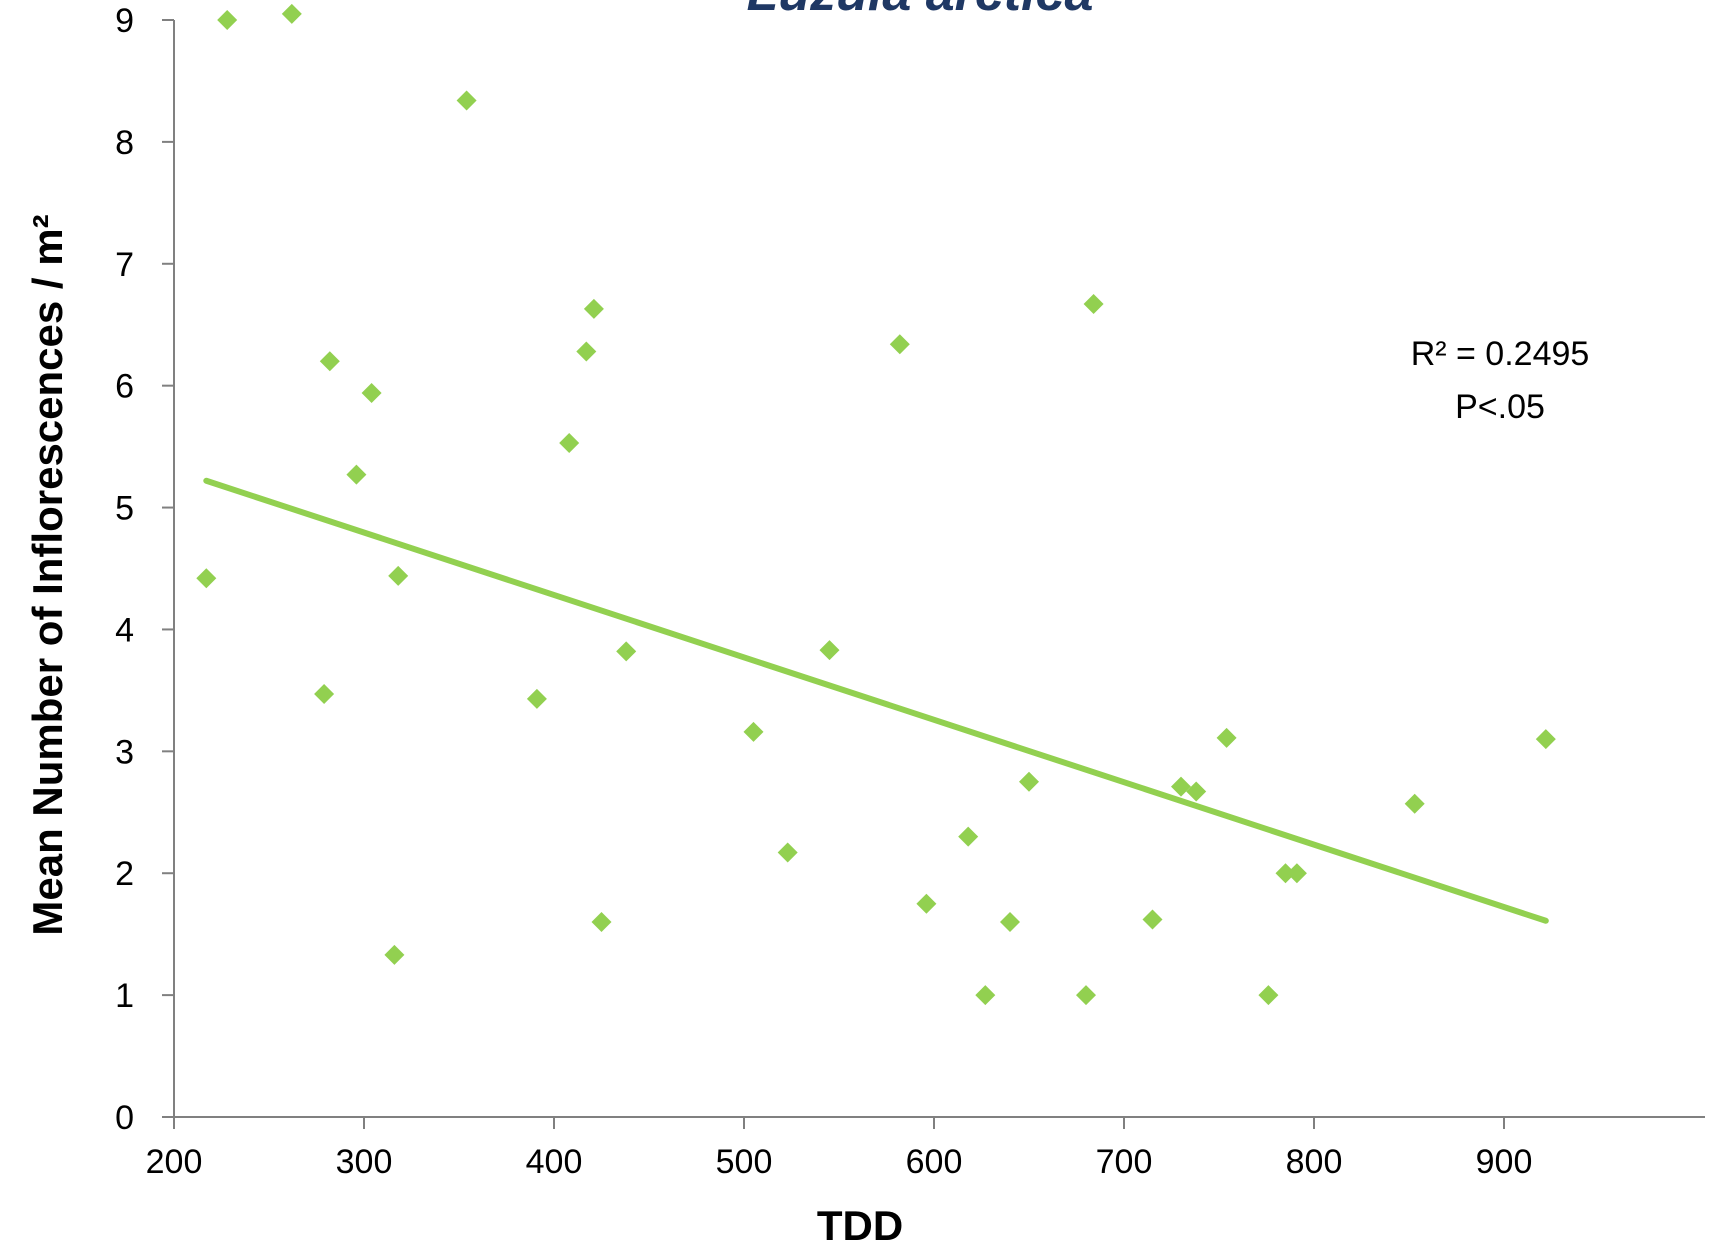  I want to click on y-tick-label: 4, so click(124, 630).